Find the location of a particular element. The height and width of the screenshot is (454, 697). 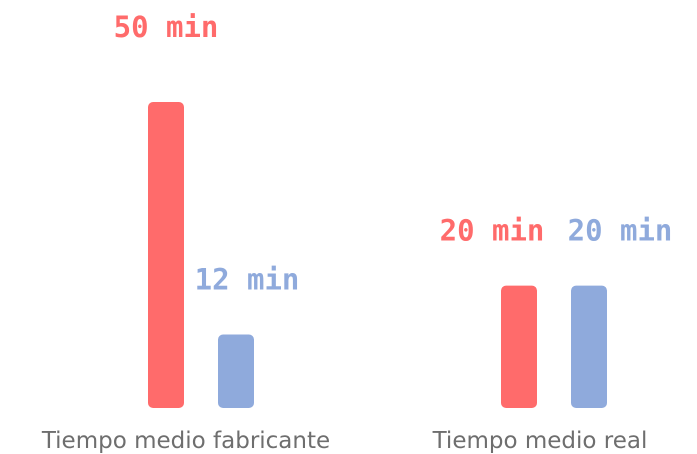

value-label-1-1: 20 min is located at coordinates (620, 231).